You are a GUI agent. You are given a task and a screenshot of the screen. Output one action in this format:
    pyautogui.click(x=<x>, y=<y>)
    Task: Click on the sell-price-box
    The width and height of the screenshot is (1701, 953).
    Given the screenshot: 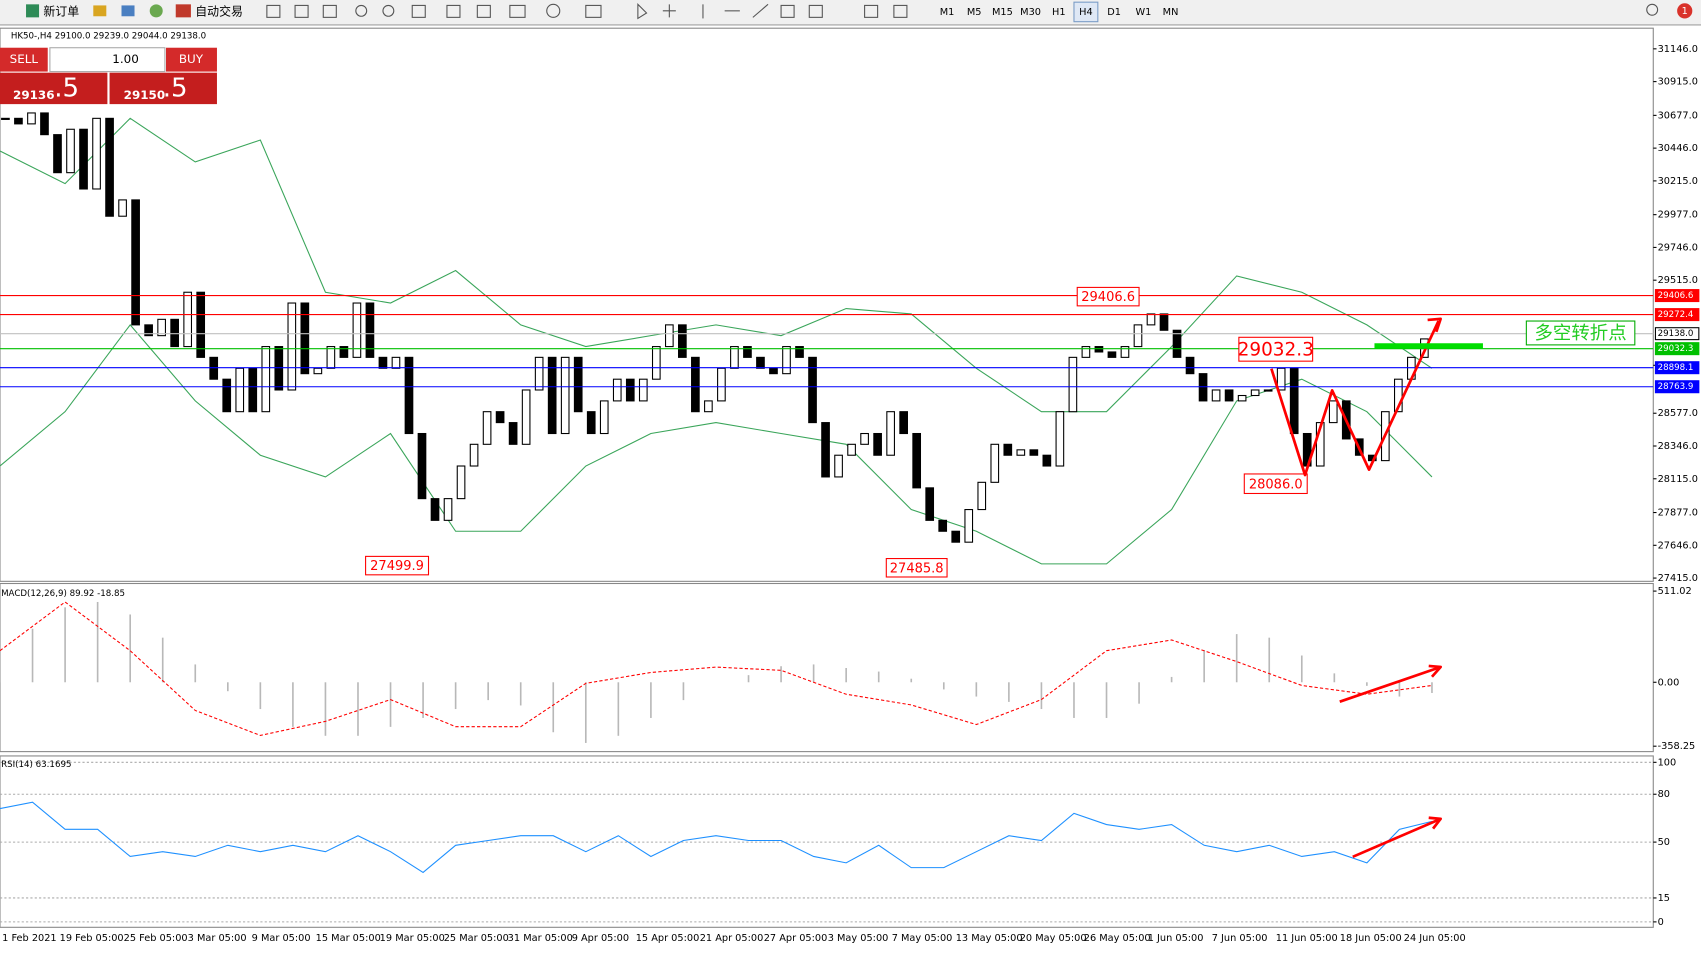 What is the action you would take?
    pyautogui.click(x=54, y=88)
    